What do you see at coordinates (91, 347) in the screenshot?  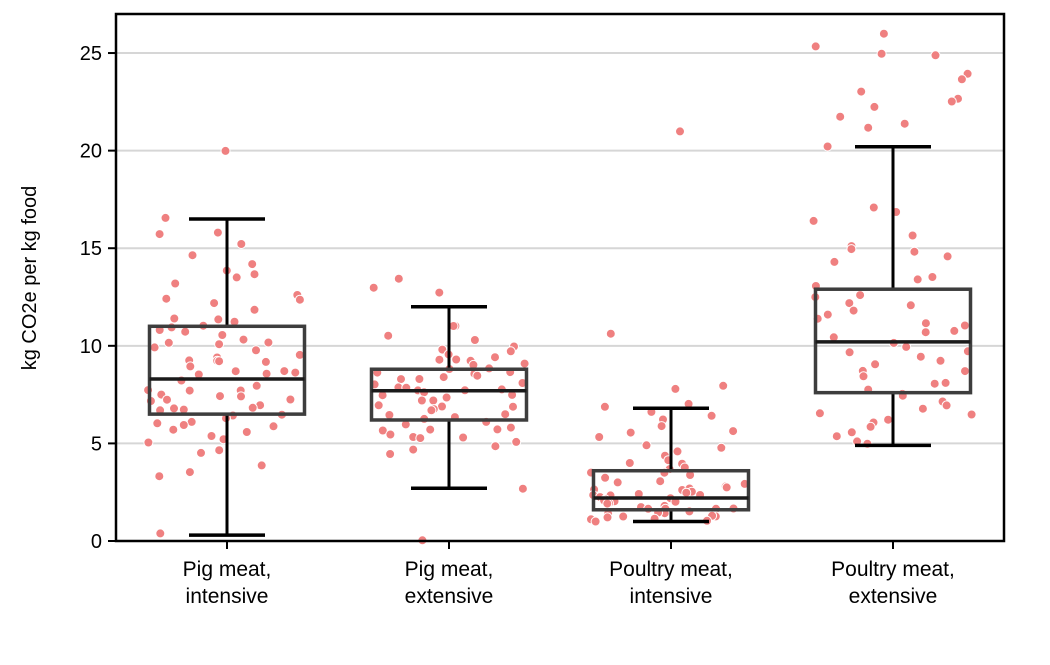 I see `y-tick-label: 10` at bounding box center [91, 347].